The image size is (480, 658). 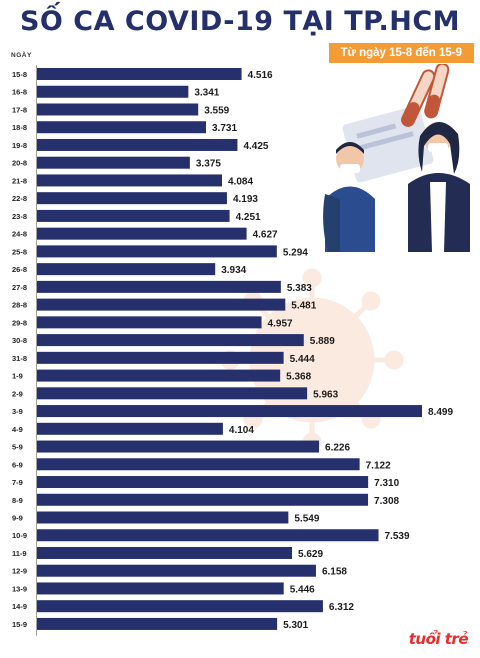 What do you see at coordinates (396, 158) in the screenshot?
I see `people-with-masks-illustration` at bounding box center [396, 158].